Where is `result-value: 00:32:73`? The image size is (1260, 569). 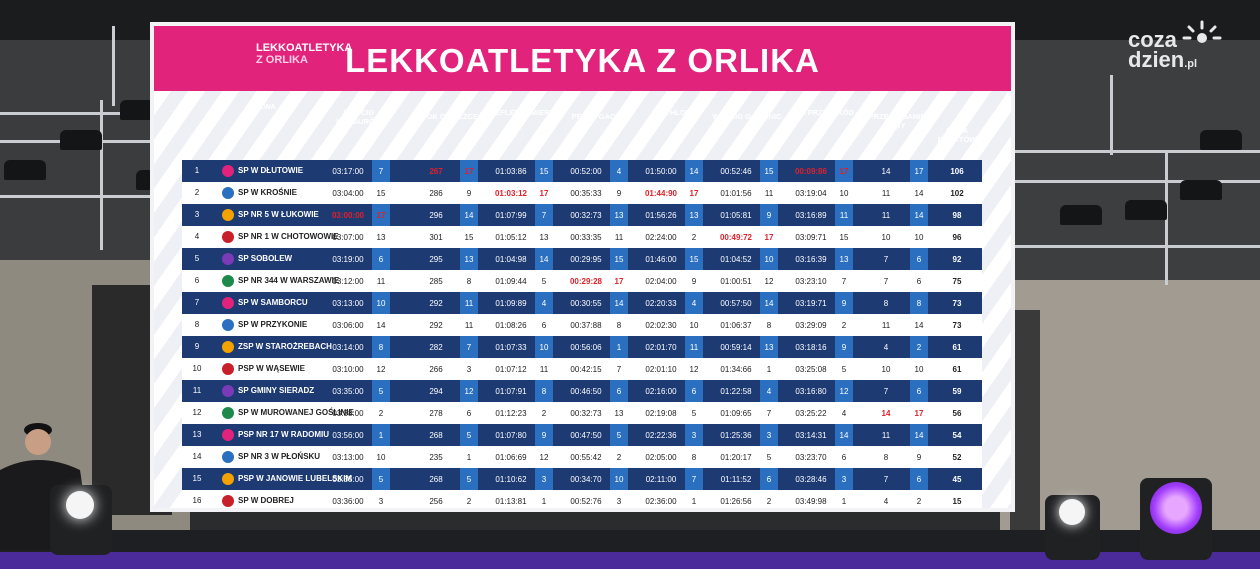 result-value: 00:32:73 is located at coordinates (586, 413).